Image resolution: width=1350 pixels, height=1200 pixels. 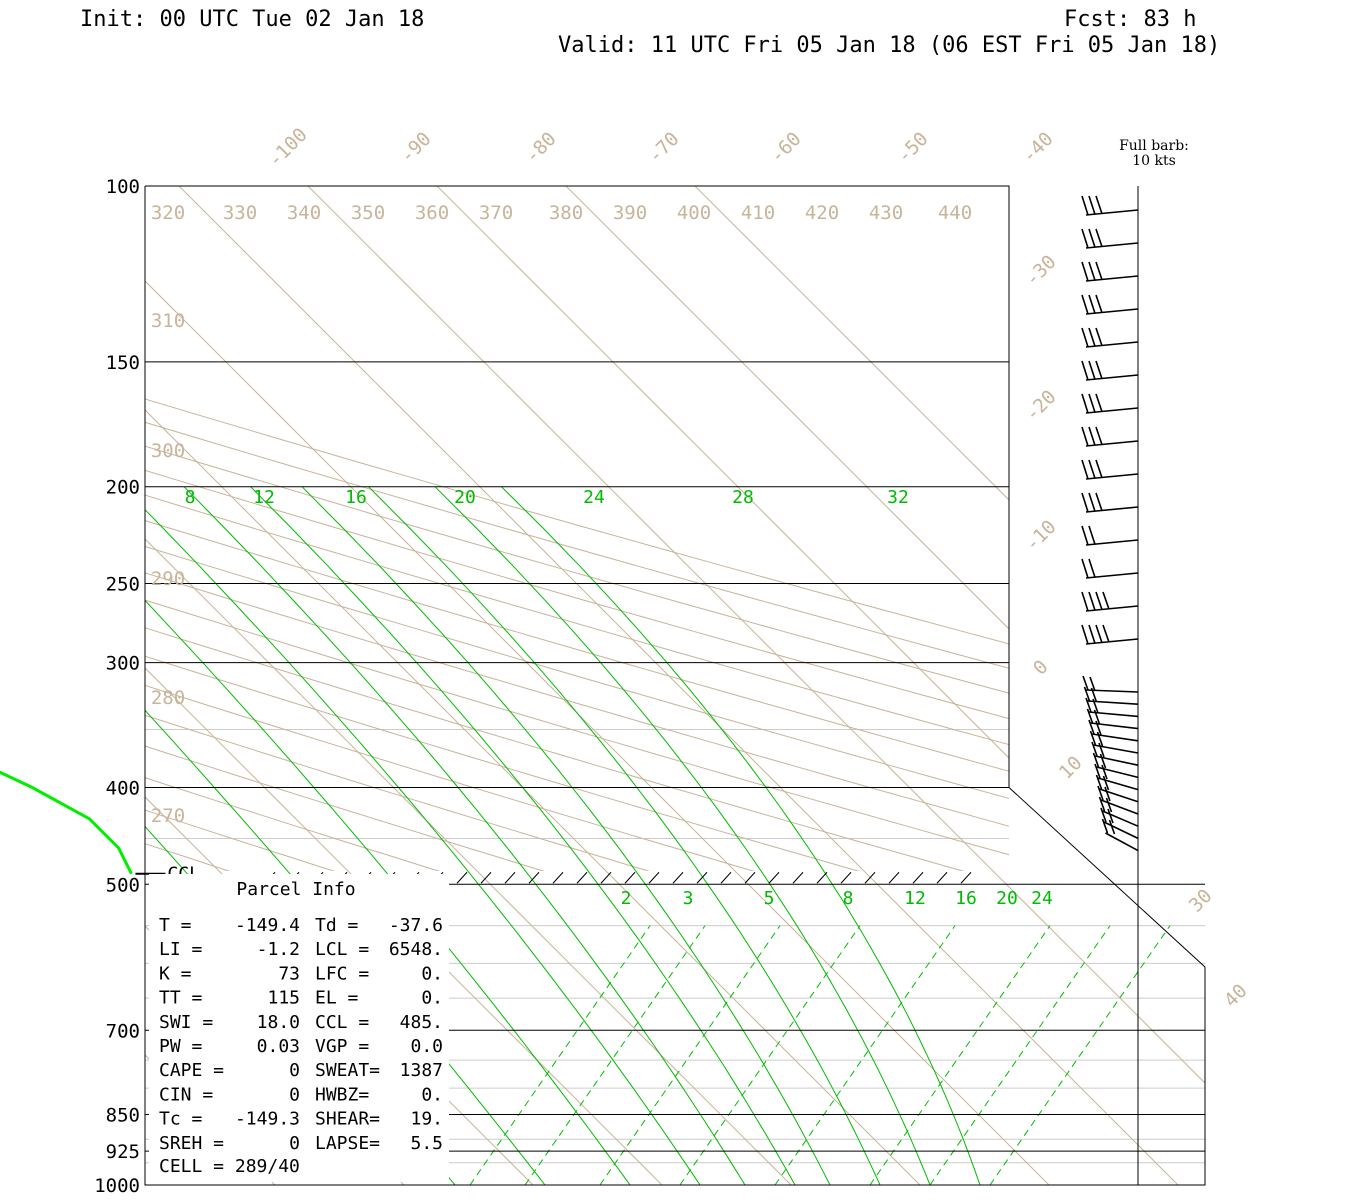 I want to click on dry-adiabat-label: 310, so click(x=168, y=321).